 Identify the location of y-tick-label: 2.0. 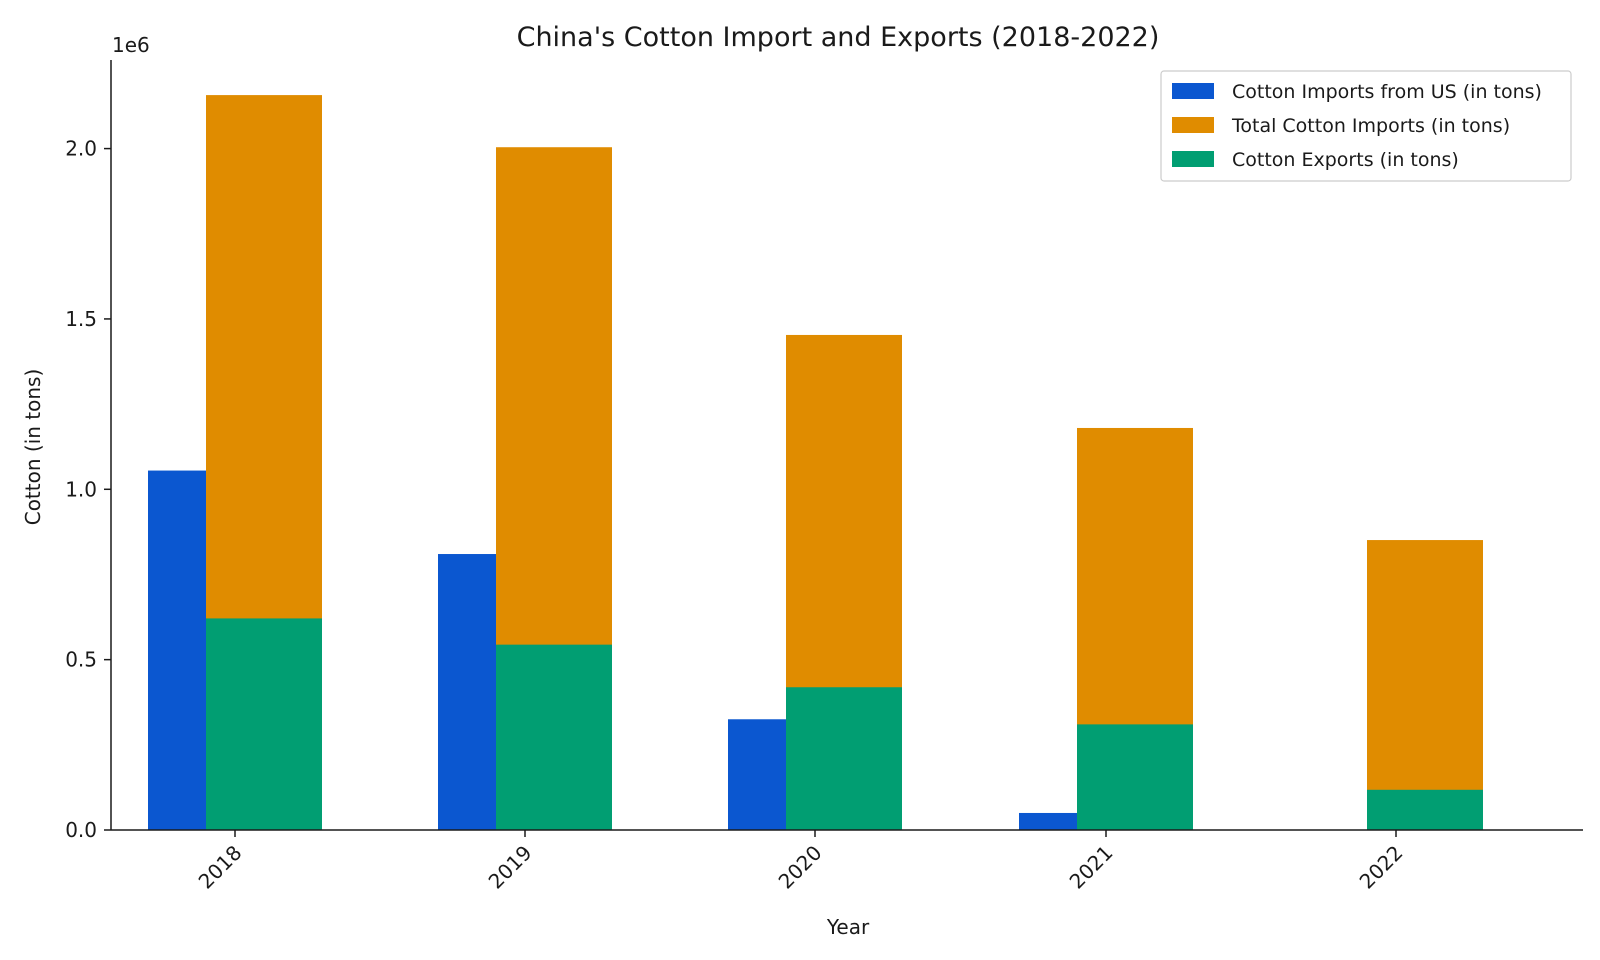
(81, 149).